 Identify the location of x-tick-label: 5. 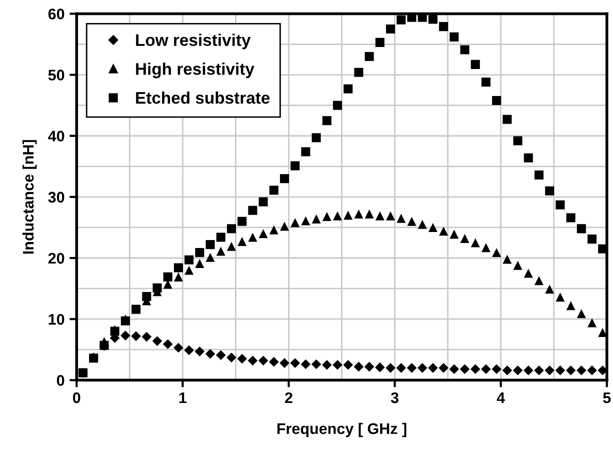
(607, 398).